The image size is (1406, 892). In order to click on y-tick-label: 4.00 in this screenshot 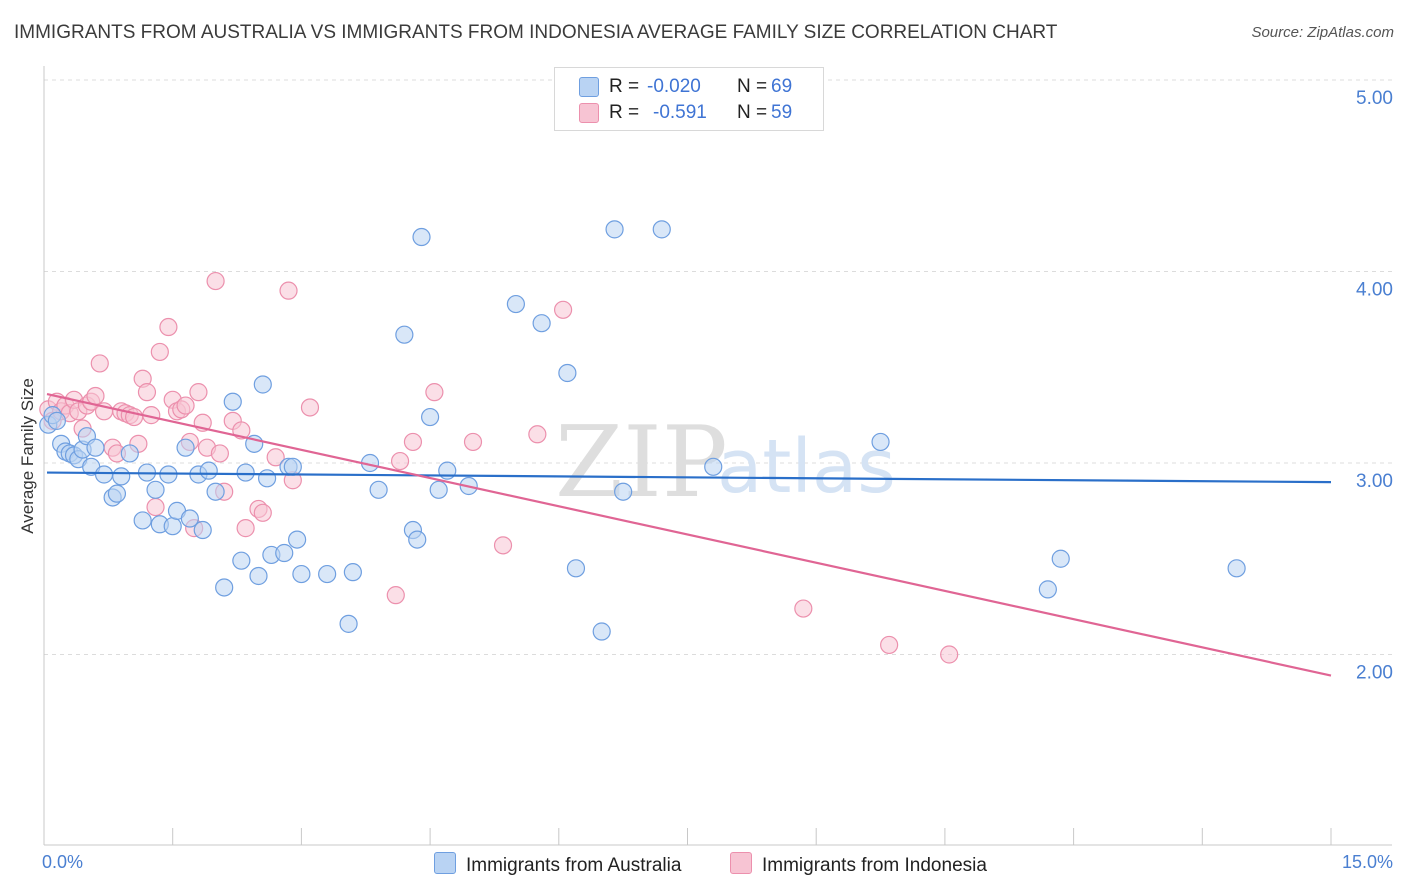, I will do `click(1374, 290)`.